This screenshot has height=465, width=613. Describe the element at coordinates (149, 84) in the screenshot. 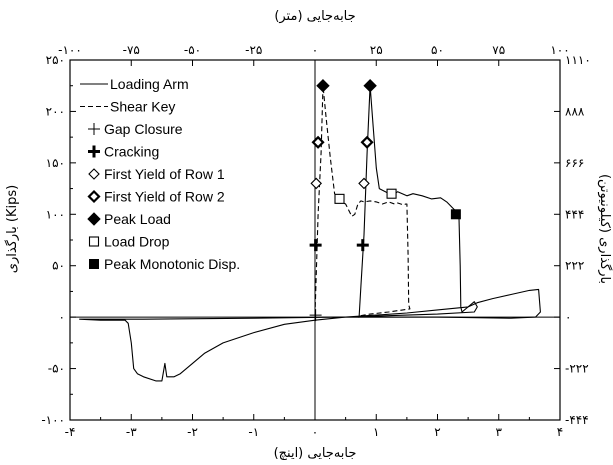

I see `legend-label-loading-arm: Loading Arm` at that location.